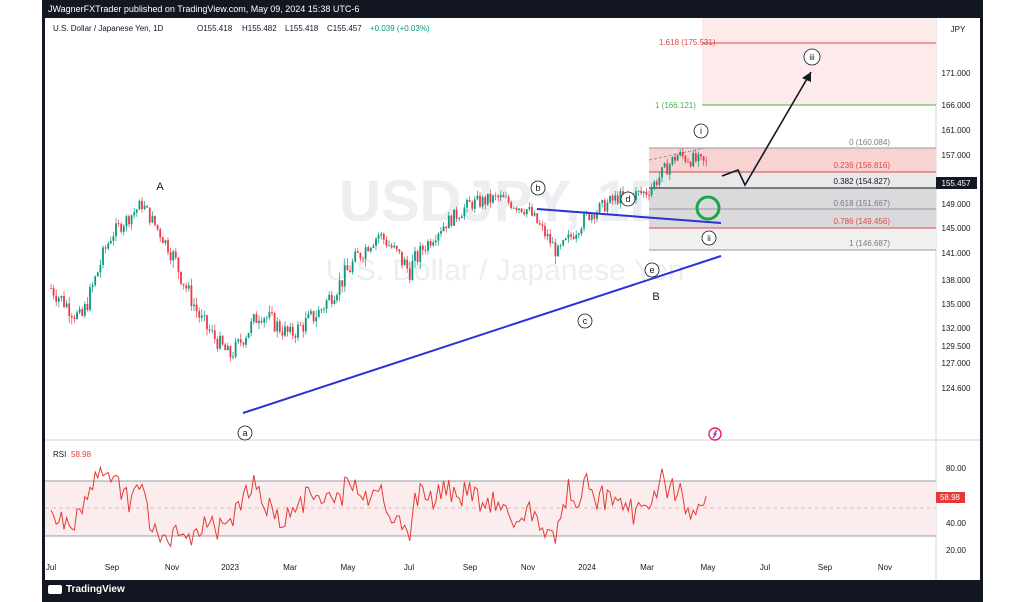  I want to click on price-tick: 166.000, so click(956, 105).